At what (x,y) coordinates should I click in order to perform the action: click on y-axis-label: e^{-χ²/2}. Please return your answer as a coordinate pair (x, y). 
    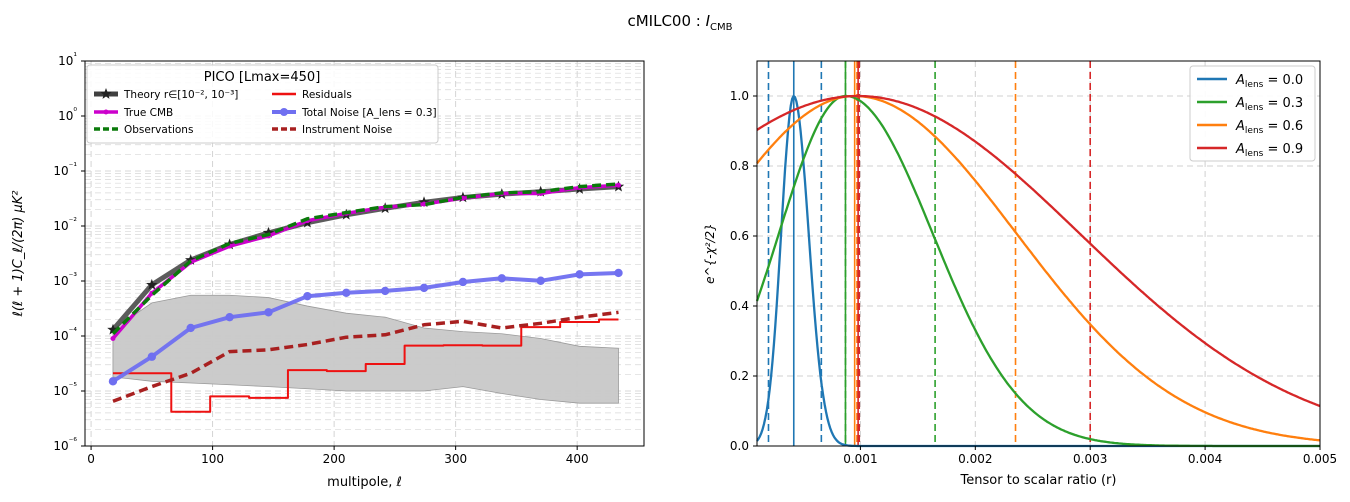
    Looking at the image, I should click on (710, 253).